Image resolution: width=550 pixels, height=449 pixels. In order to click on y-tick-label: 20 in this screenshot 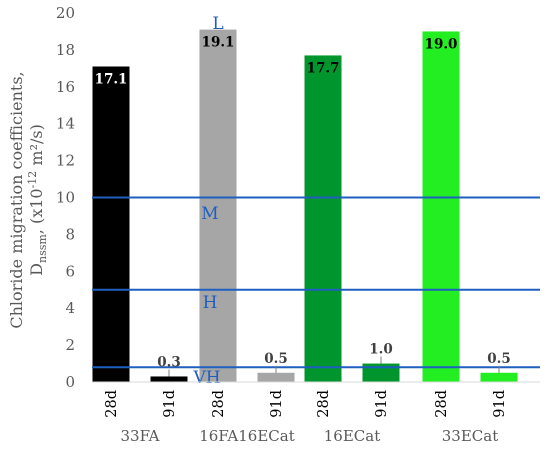, I will do `click(65, 13)`.